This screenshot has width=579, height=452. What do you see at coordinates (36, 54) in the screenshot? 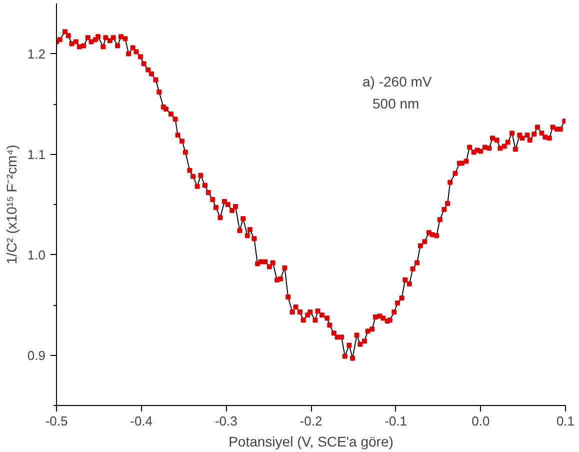
I see `y-tick-label: 1.2` at bounding box center [36, 54].